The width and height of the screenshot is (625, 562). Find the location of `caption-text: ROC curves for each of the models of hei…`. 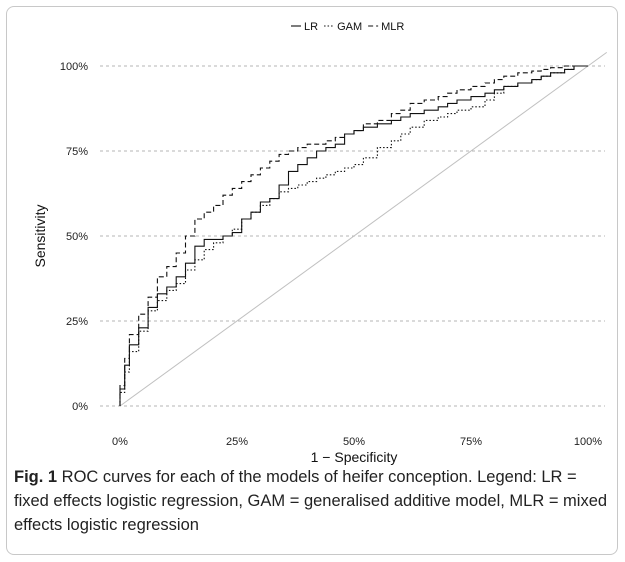

caption-text: ROC curves for each of the models of hei… is located at coordinates (311, 501).